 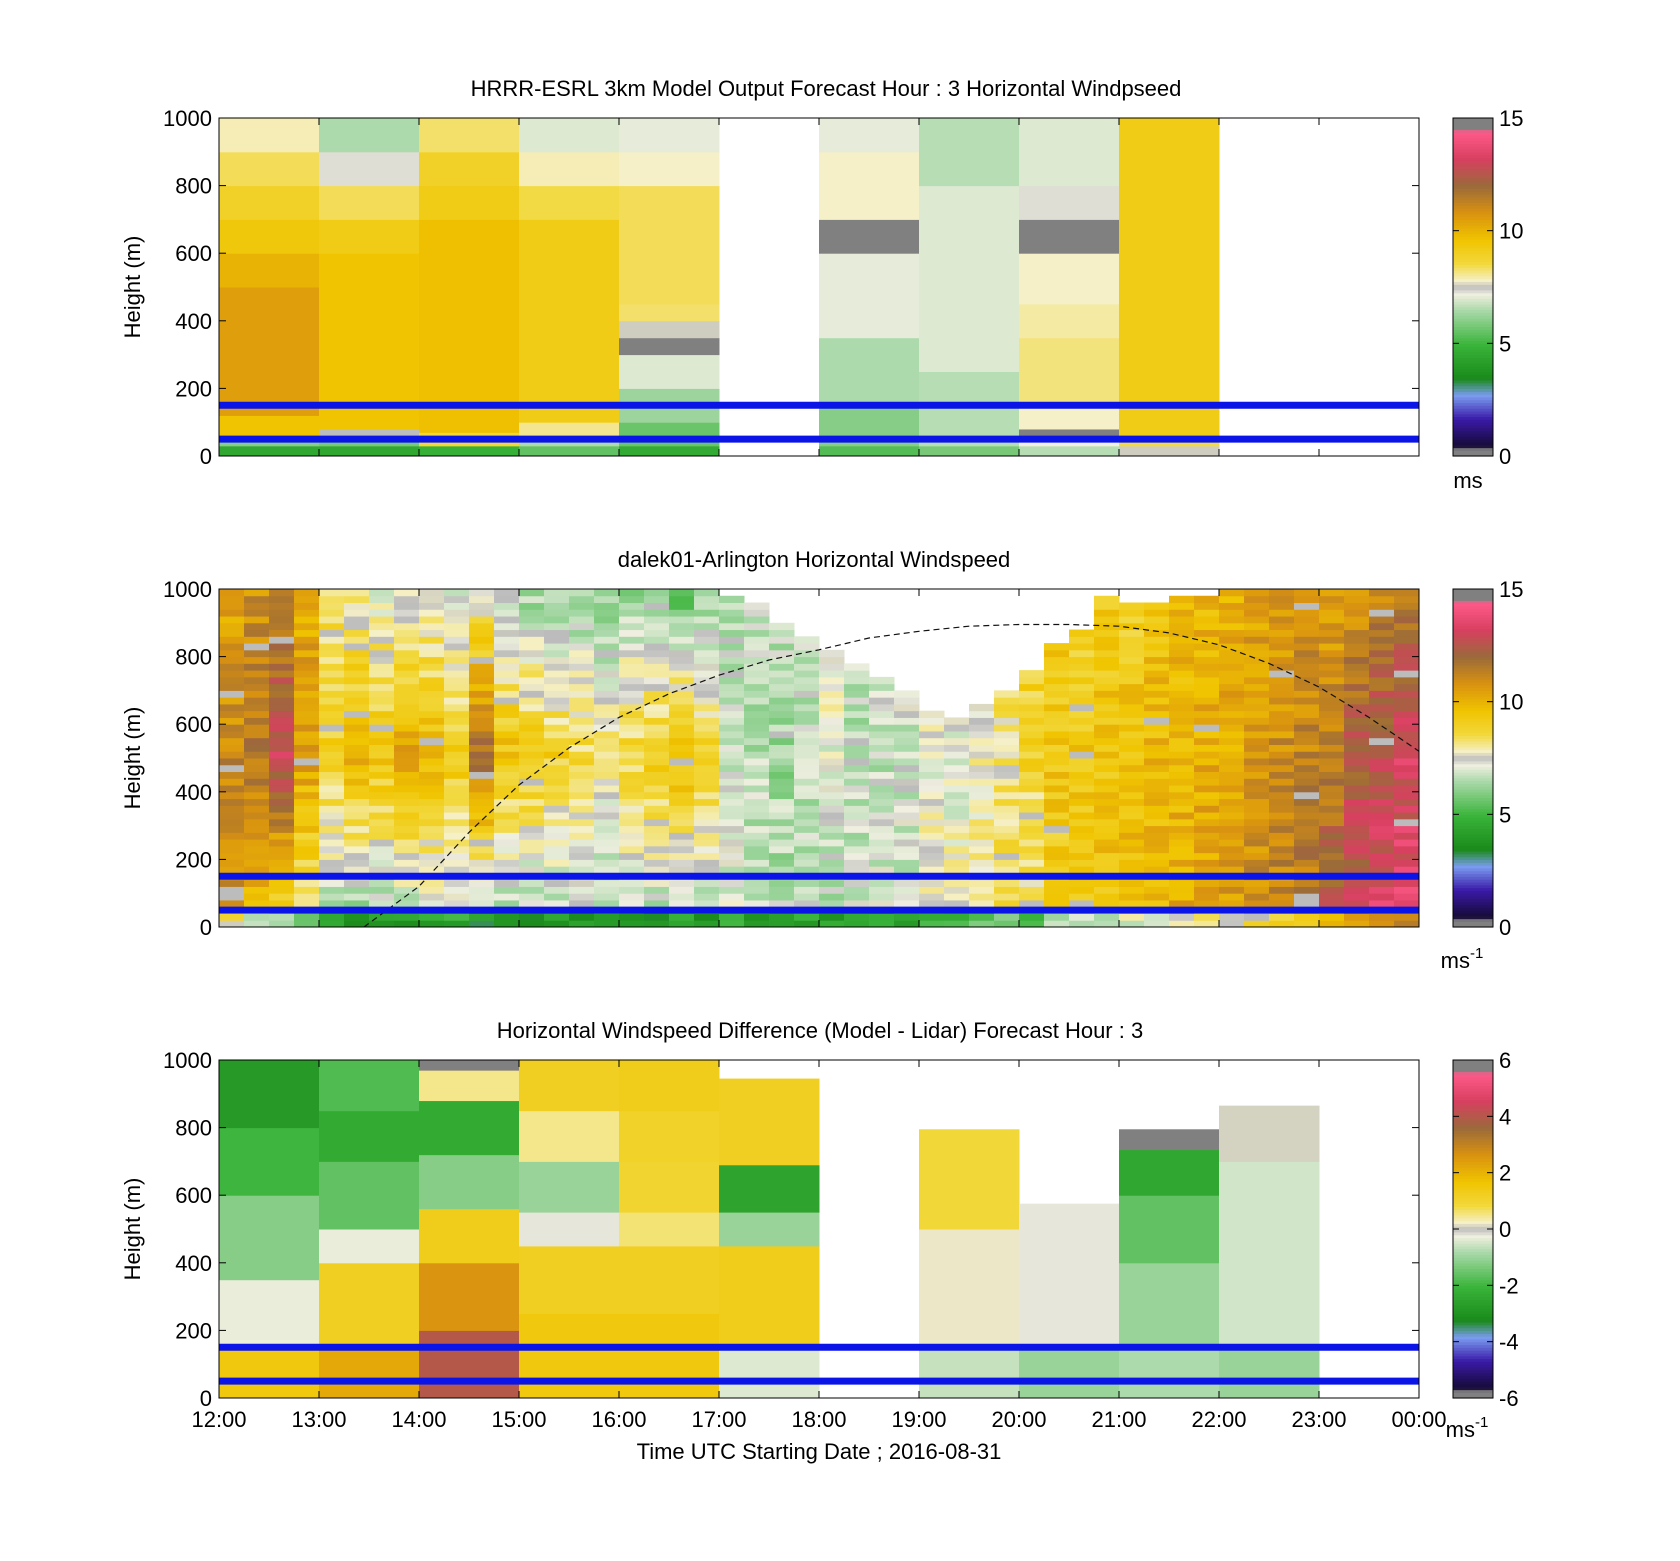 What do you see at coordinates (819, 1451) in the screenshot?
I see `x-axis-label: Time UTC Starting Date ; 2016-08-31` at bounding box center [819, 1451].